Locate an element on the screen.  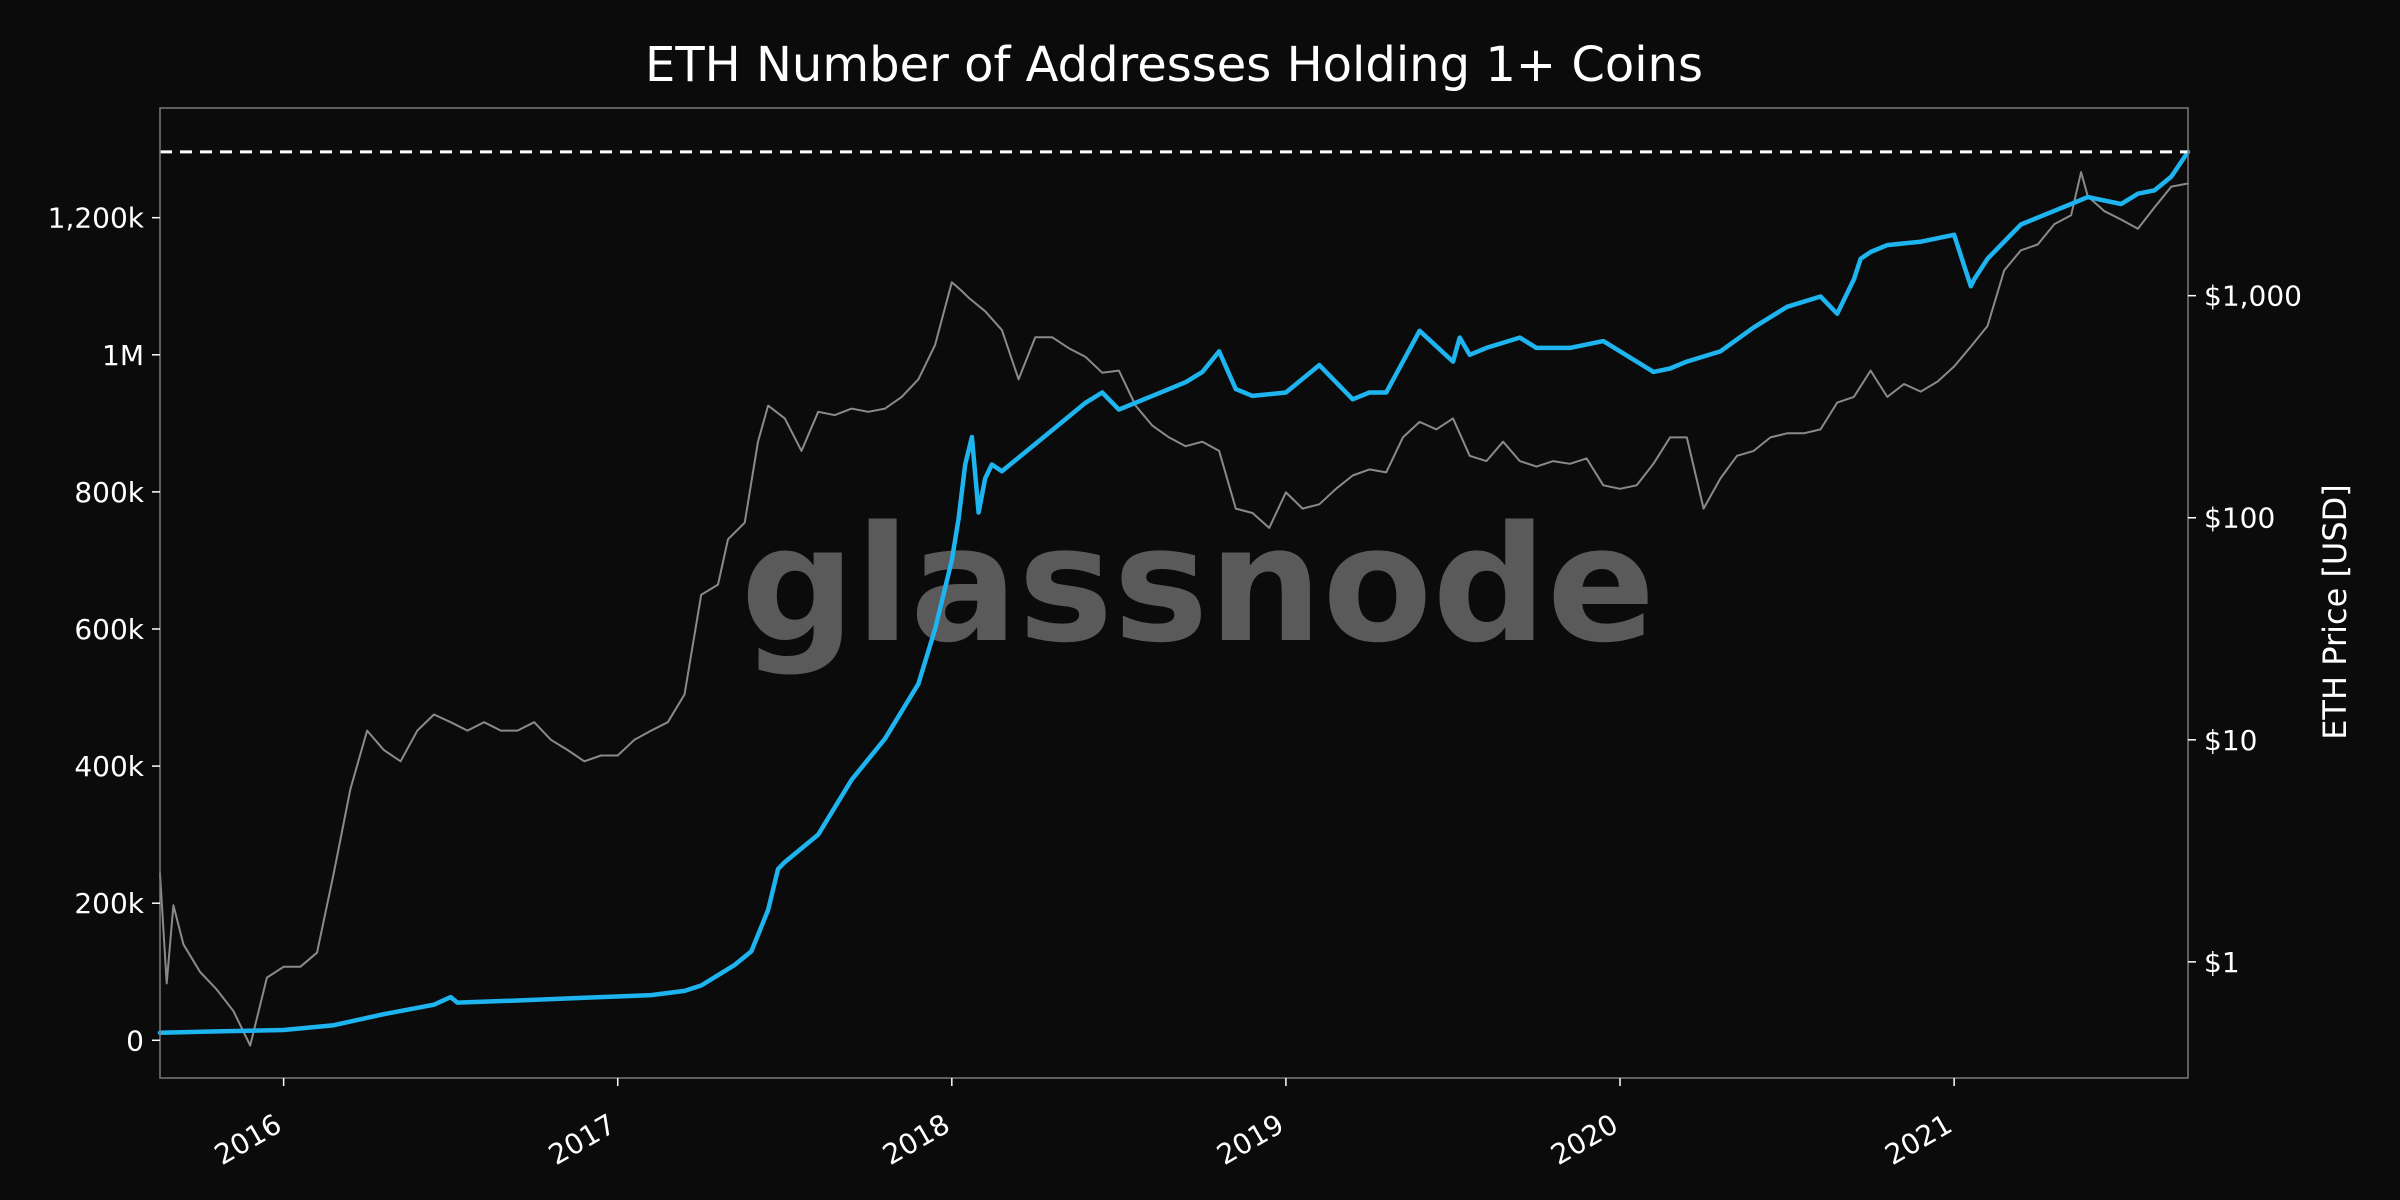
left-y-tick-label: 200k is located at coordinates (109, 903).